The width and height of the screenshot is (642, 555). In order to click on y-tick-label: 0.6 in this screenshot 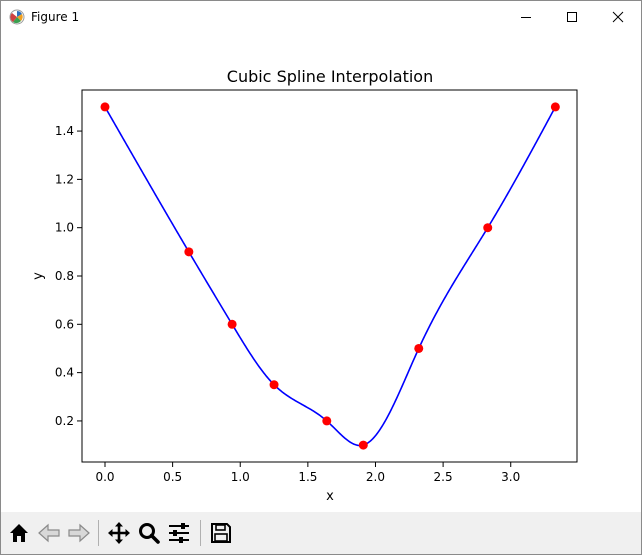, I will do `click(64, 324)`.